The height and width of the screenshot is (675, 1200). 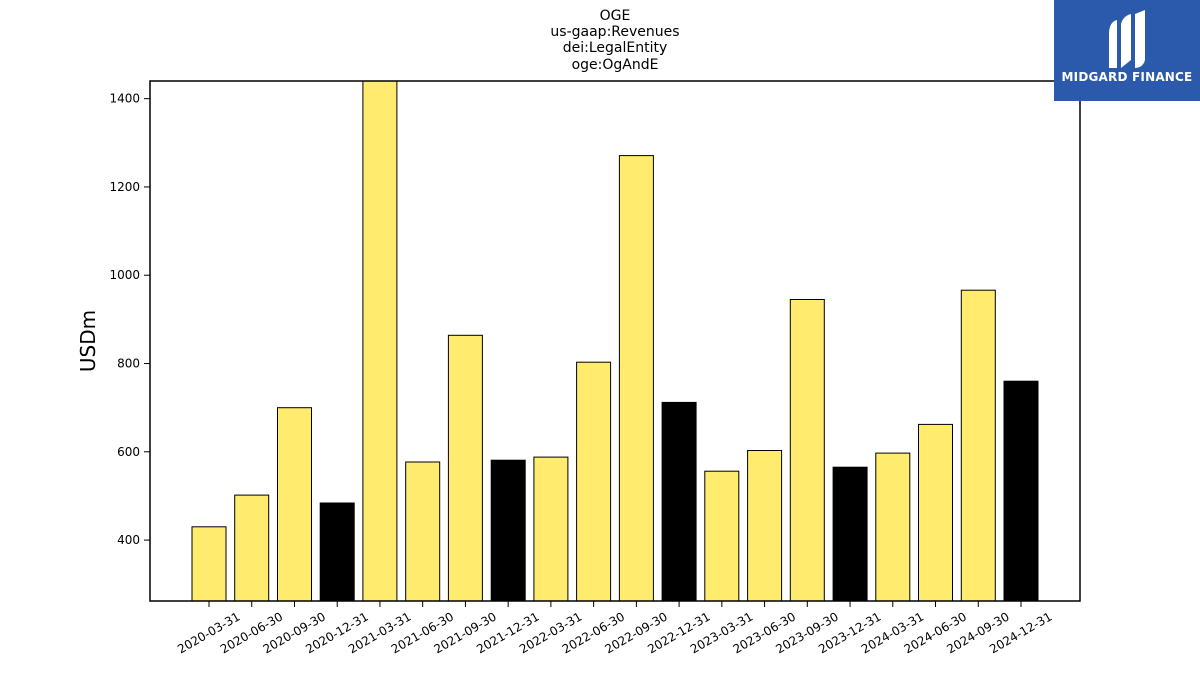 What do you see at coordinates (615, 65) in the screenshot?
I see `title-line-4: oge:OgAndE` at bounding box center [615, 65].